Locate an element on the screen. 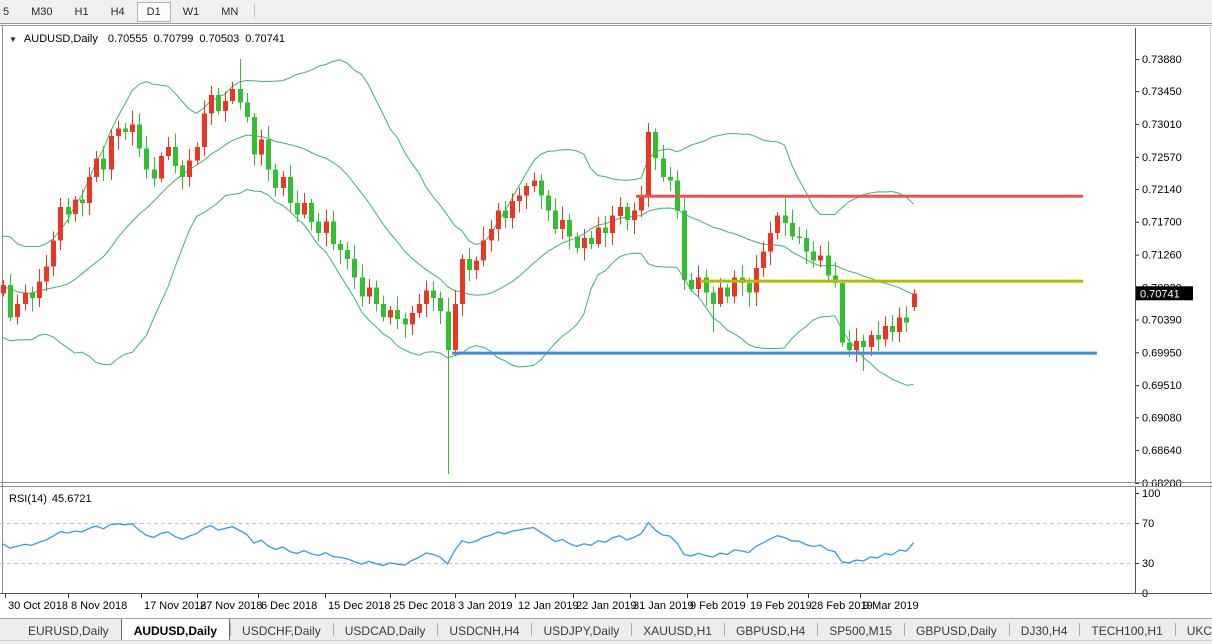  chart-tab-xauusd-h1: XAUUSD,H1 is located at coordinates (677, 629).